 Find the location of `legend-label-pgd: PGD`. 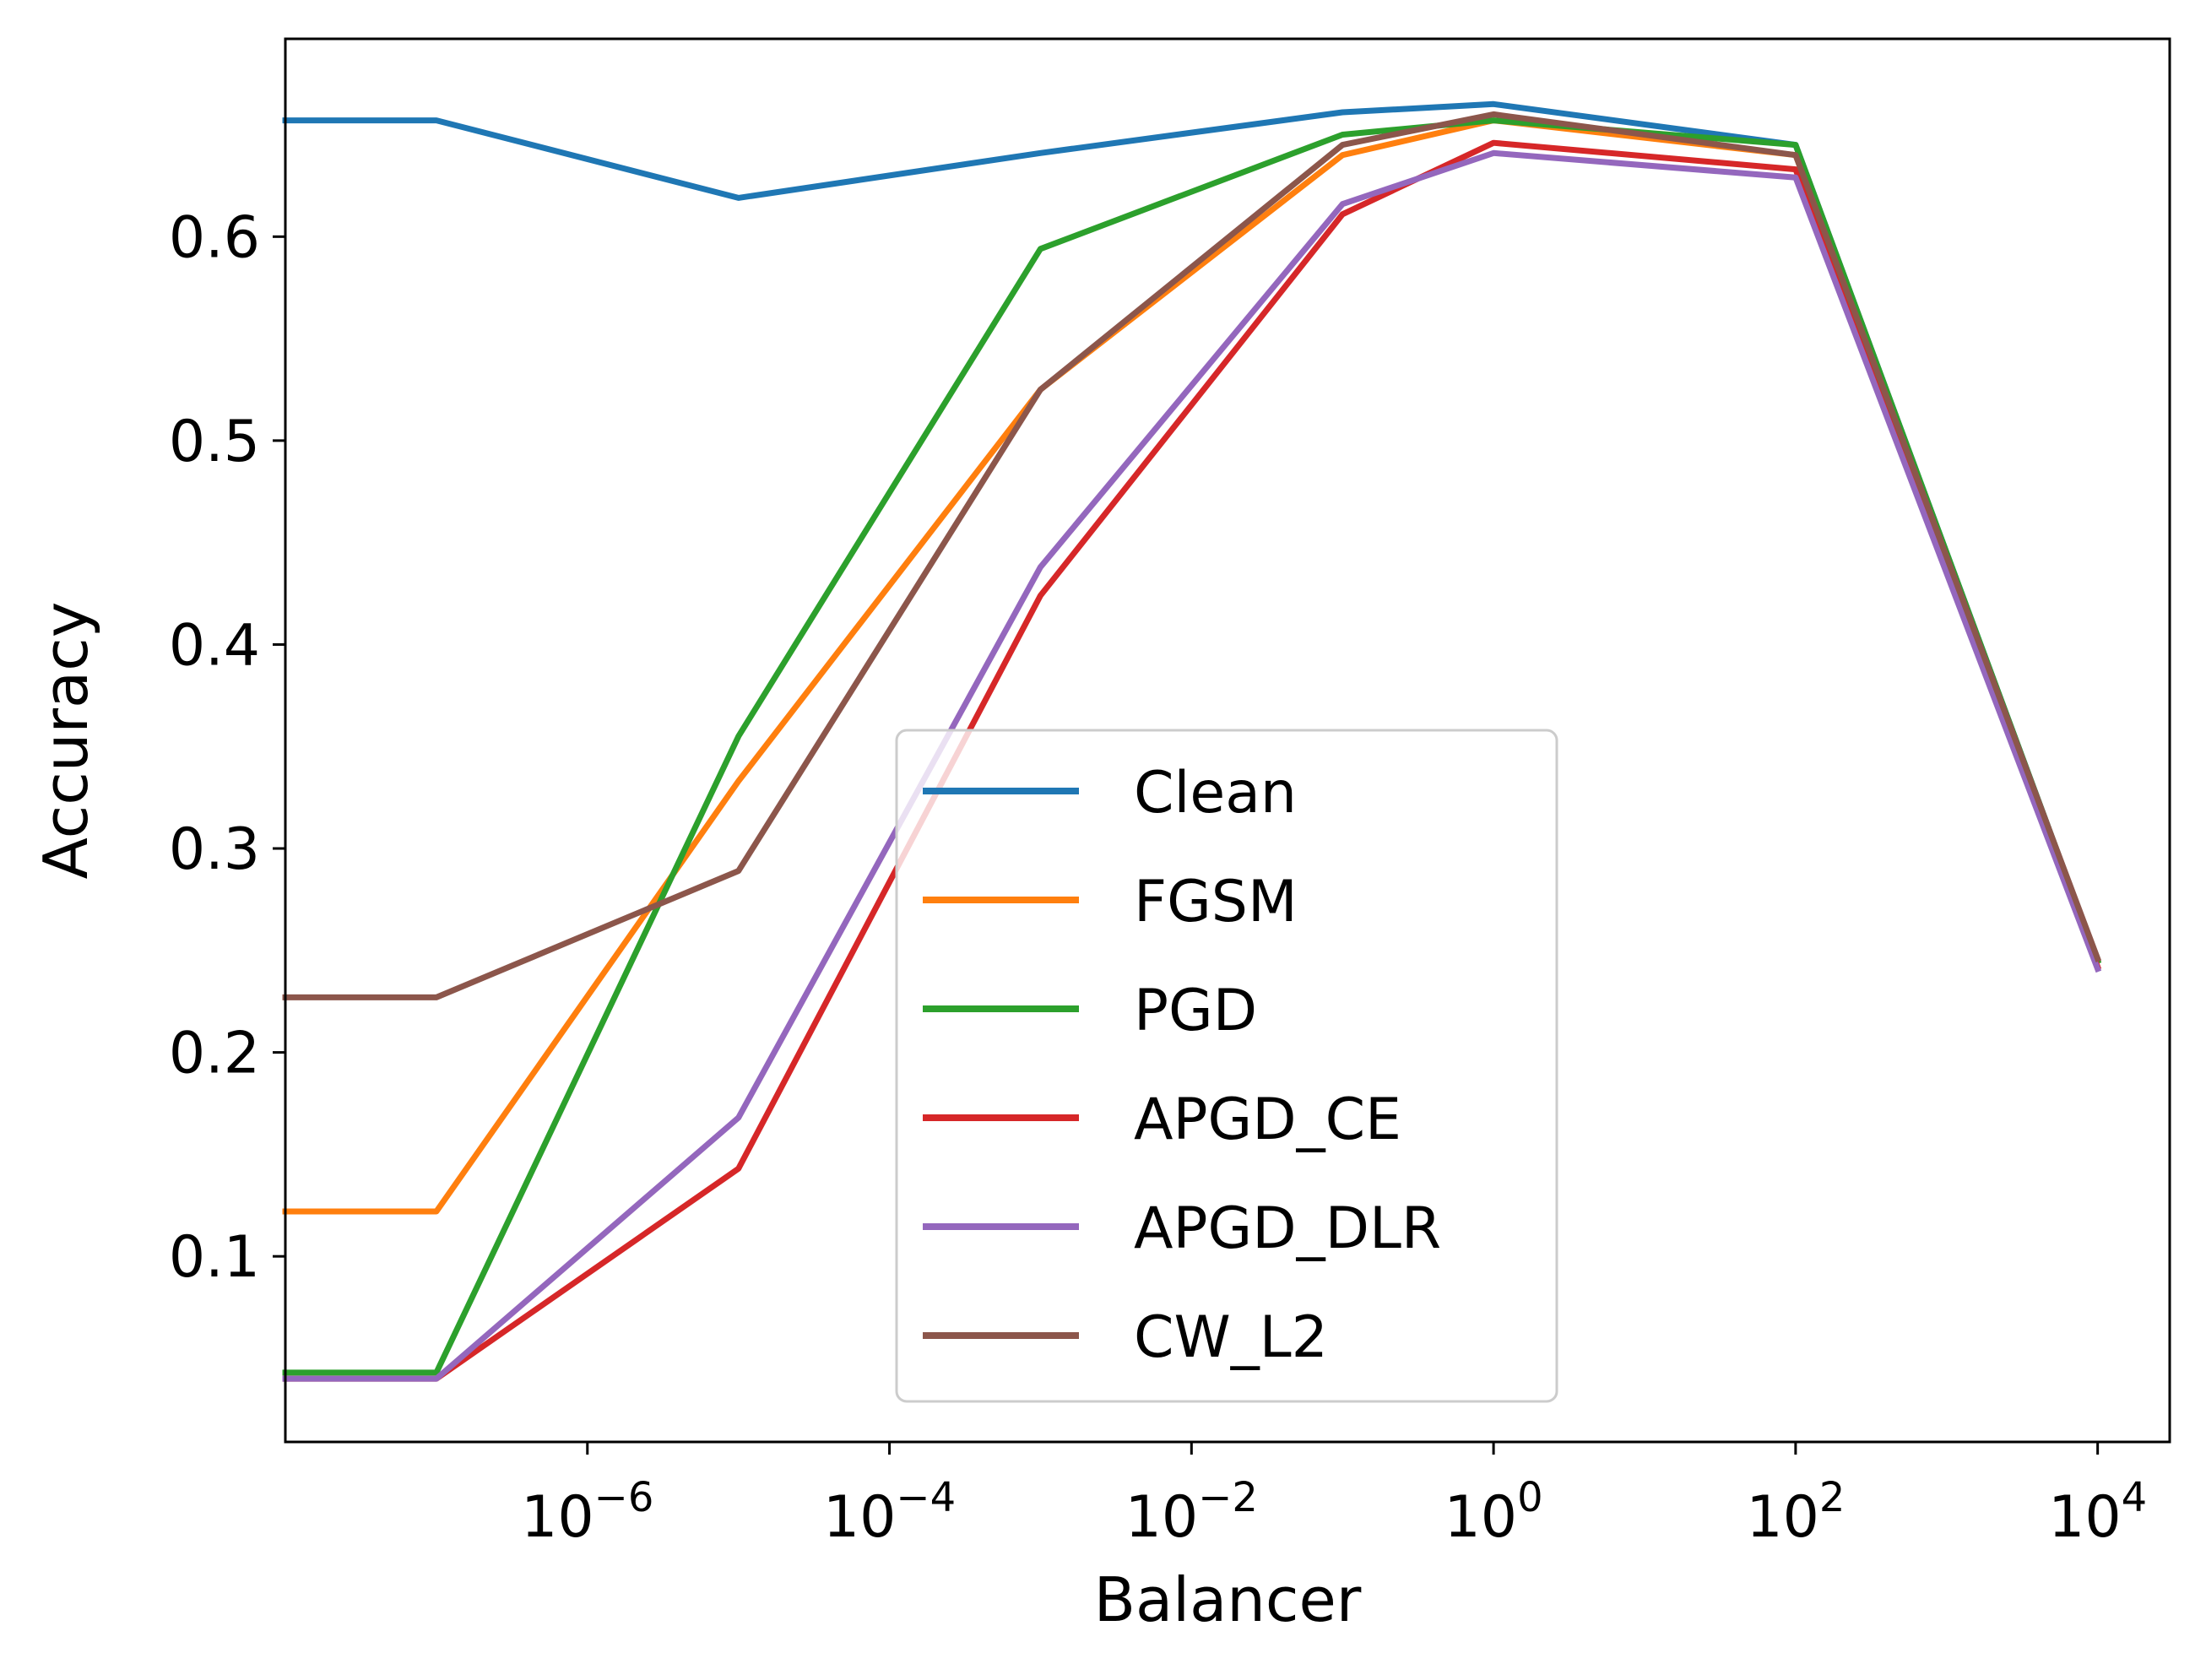

legend-label-pgd: PGD is located at coordinates (1196, 1011).